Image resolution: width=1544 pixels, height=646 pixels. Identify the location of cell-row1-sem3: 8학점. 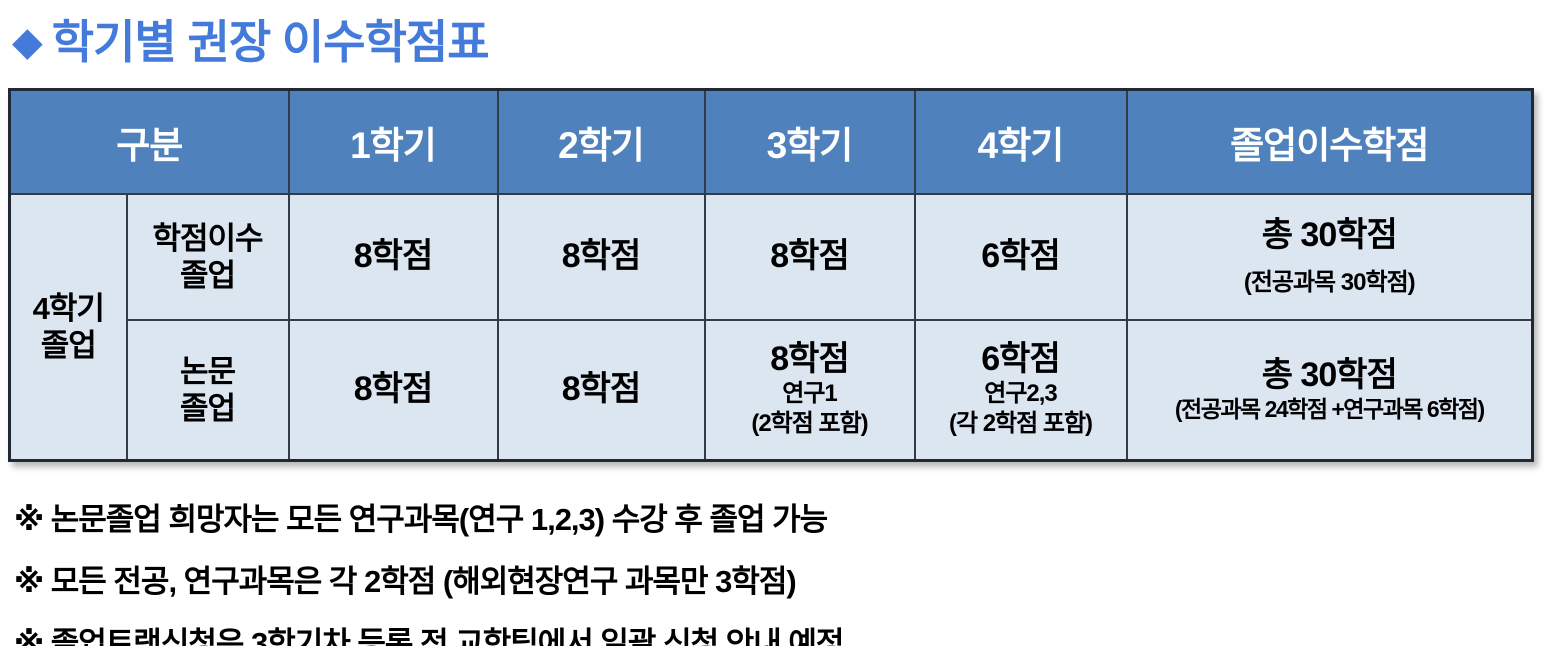
(809, 257).